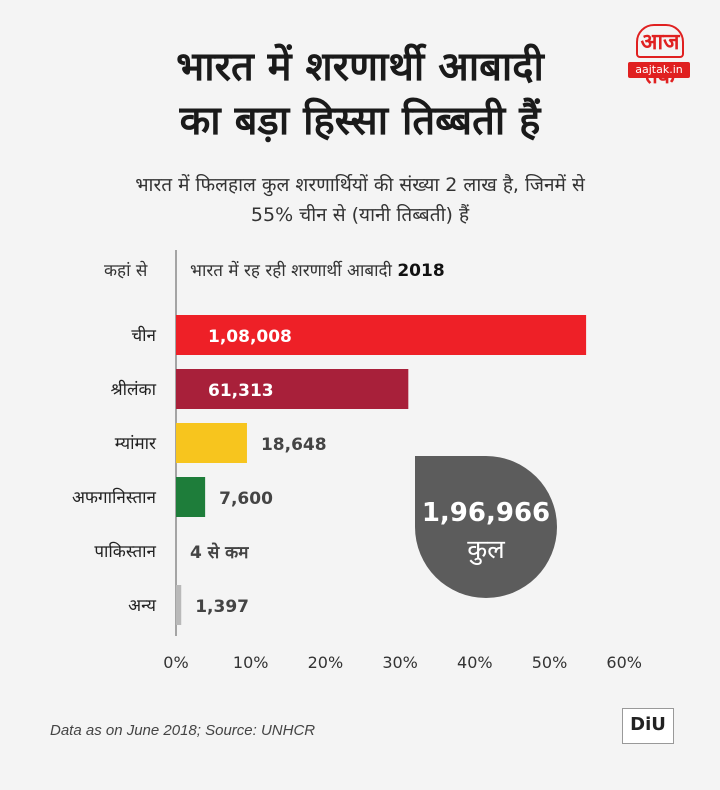 The height and width of the screenshot is (790, 720). Describe the element at coordinates (291, 271) in the screenshot. I see `value-column-header-text: भारत में रह रही शरणार्थी आबादी` at that location.